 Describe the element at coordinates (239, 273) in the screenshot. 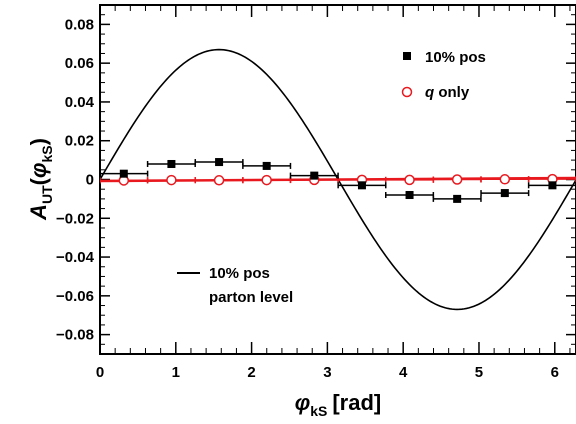

I see `legend-label-parton-line1: 10% pos` at that location.